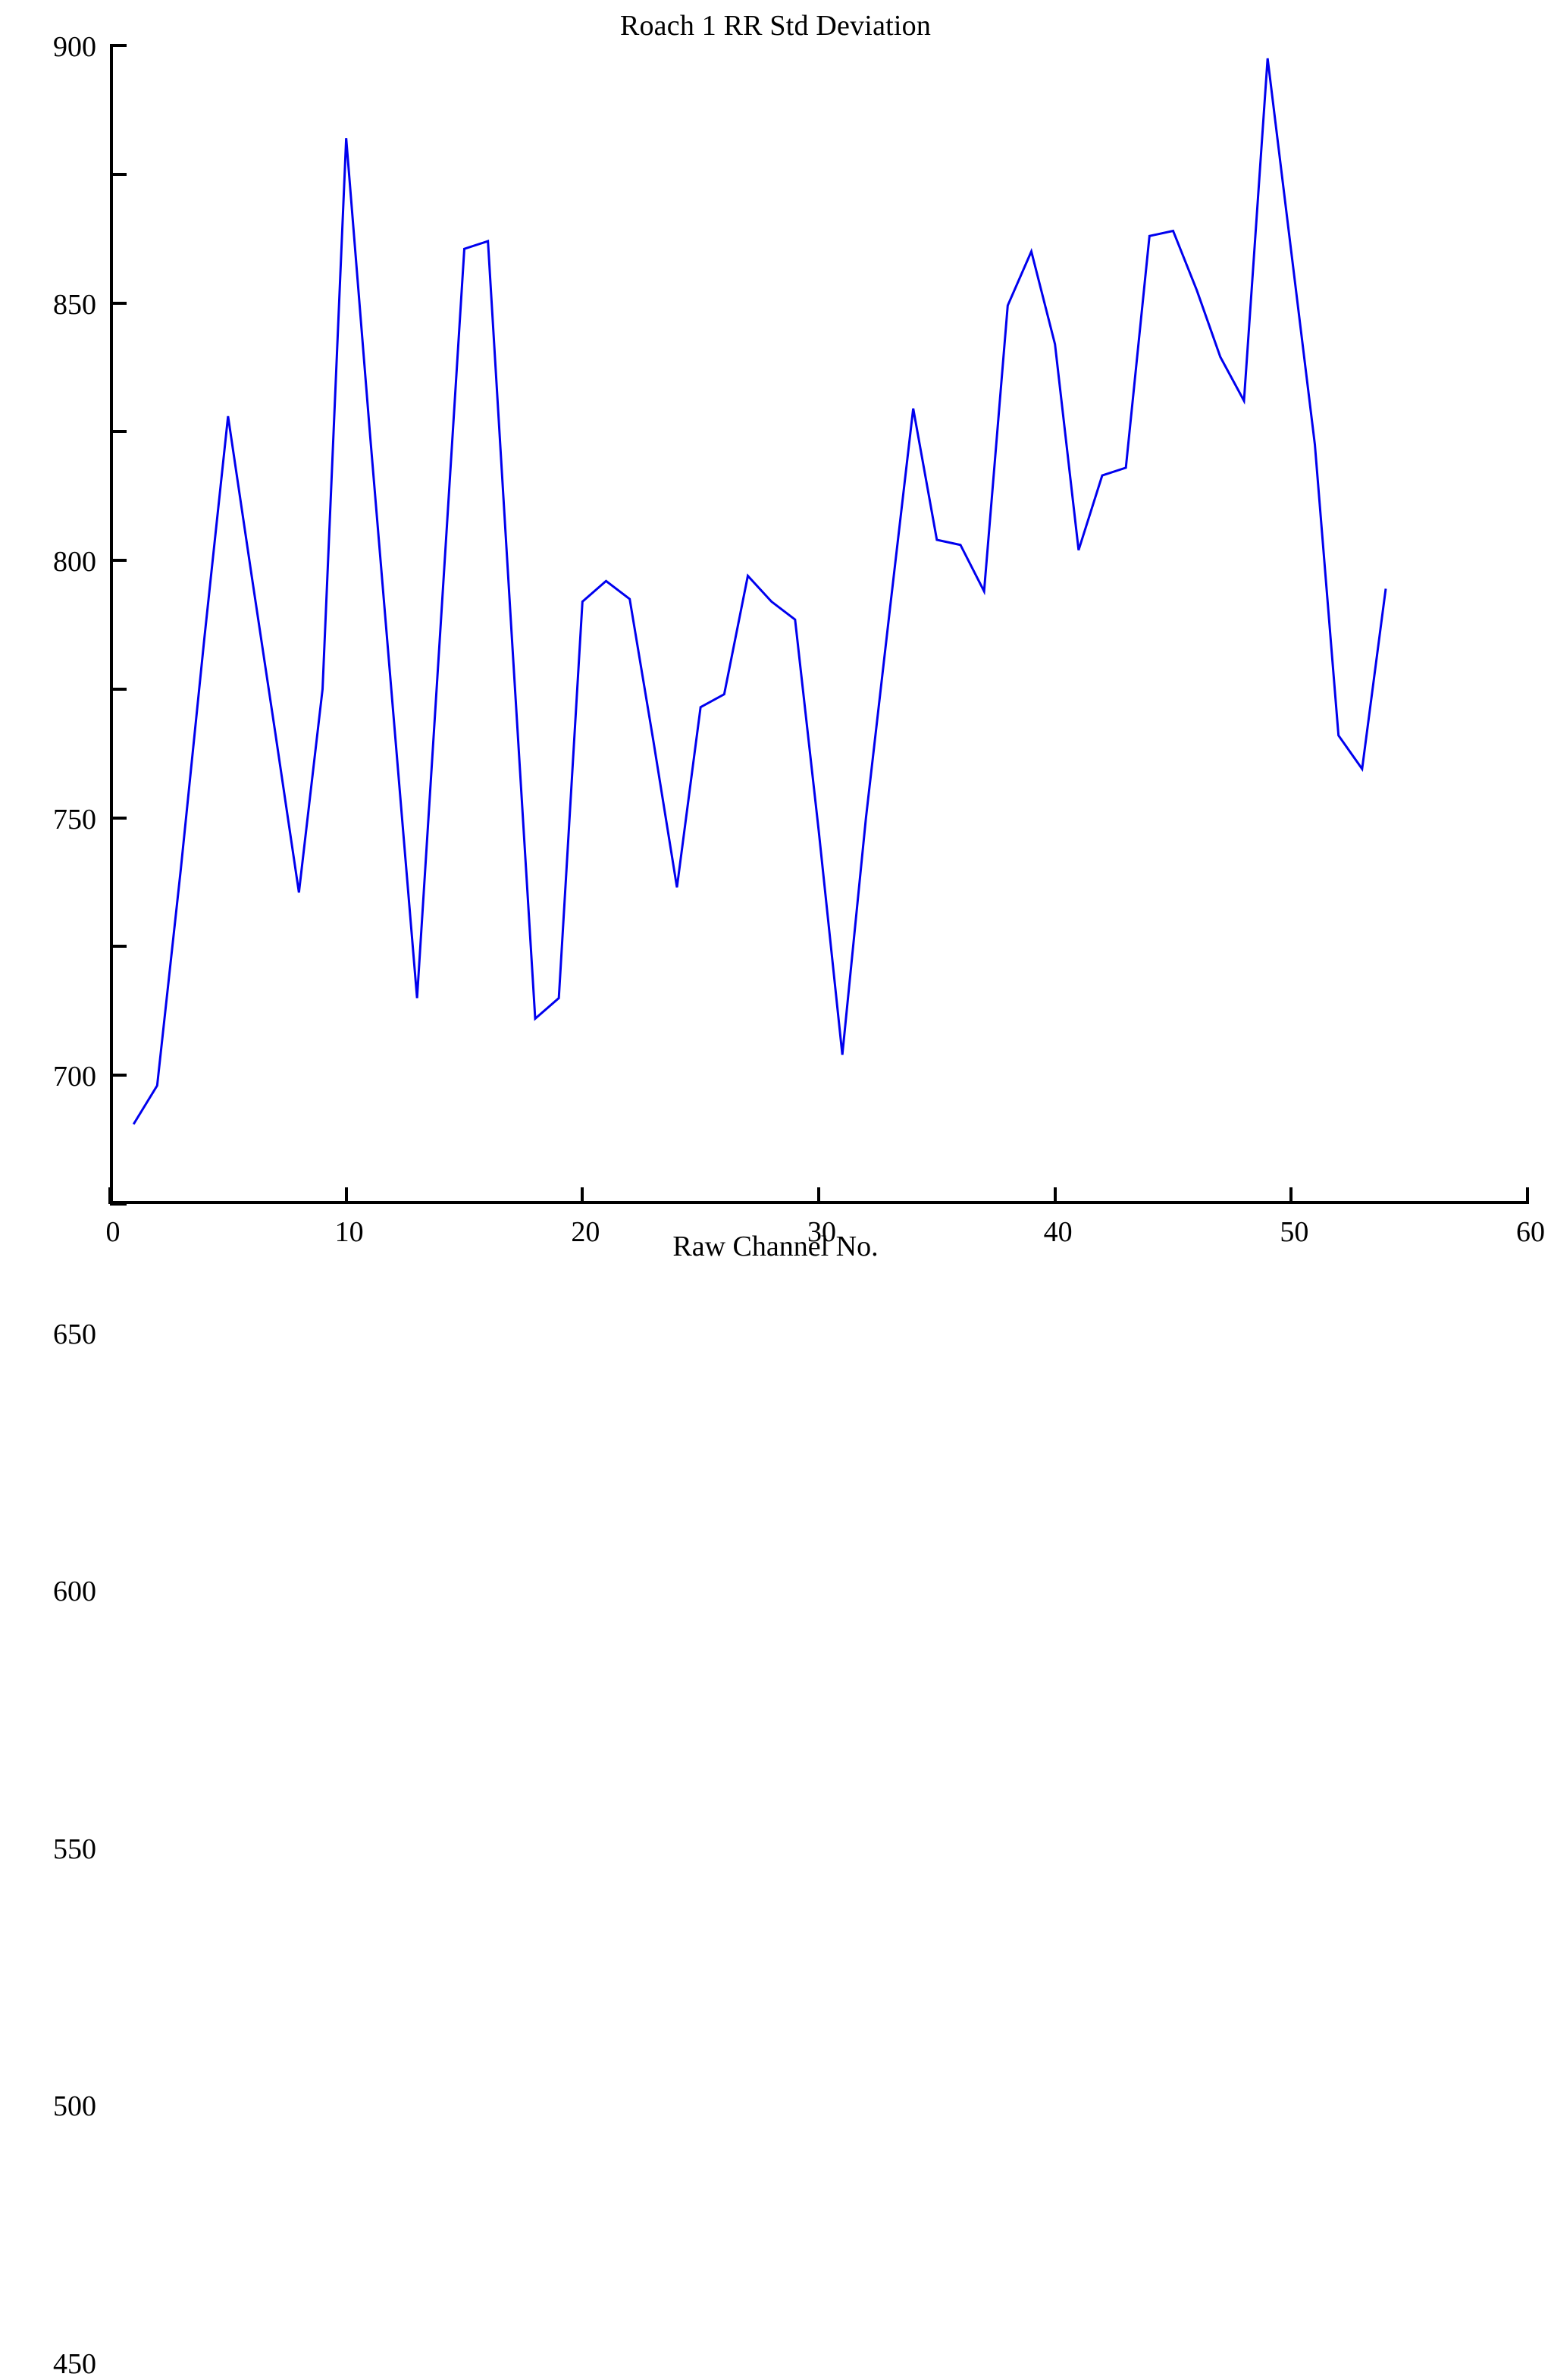 This screenshot has width=1551, height=2380. Describe the element at coordinates (74, 1592) in the screenshot. I see `y-tick-label: 600` at that location.